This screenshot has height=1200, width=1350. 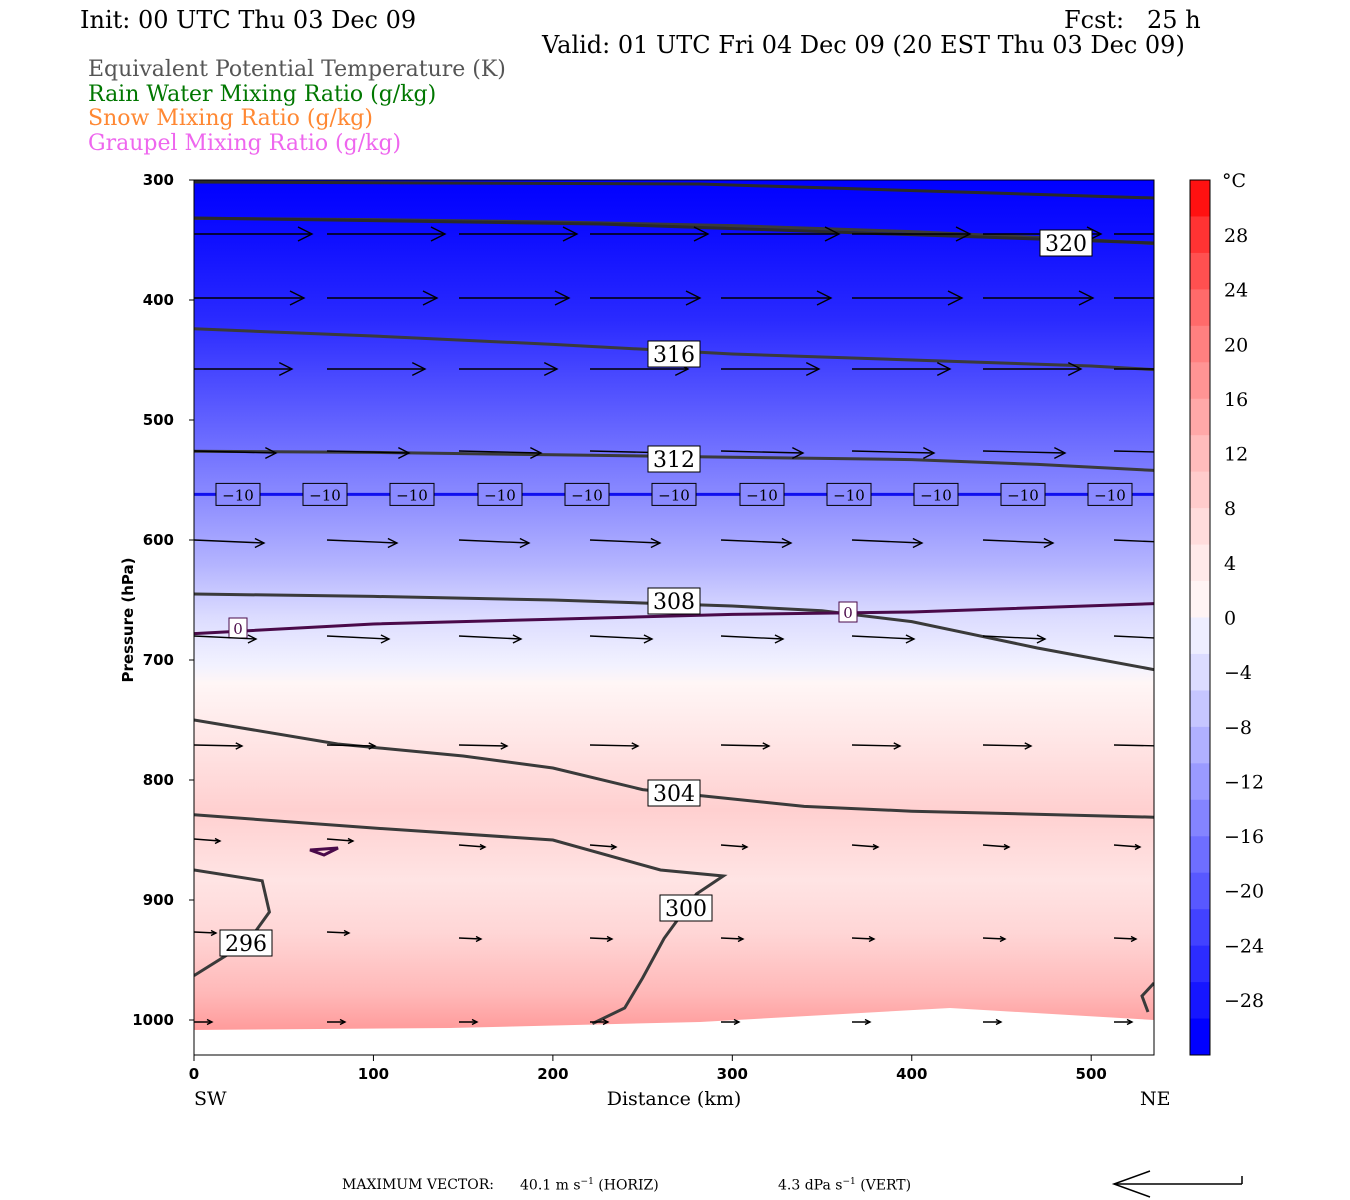 What do you see at coordinates (674, 190) in the screenshot?
I see `theta-e-contour-top` at bounding box center [674, 190].